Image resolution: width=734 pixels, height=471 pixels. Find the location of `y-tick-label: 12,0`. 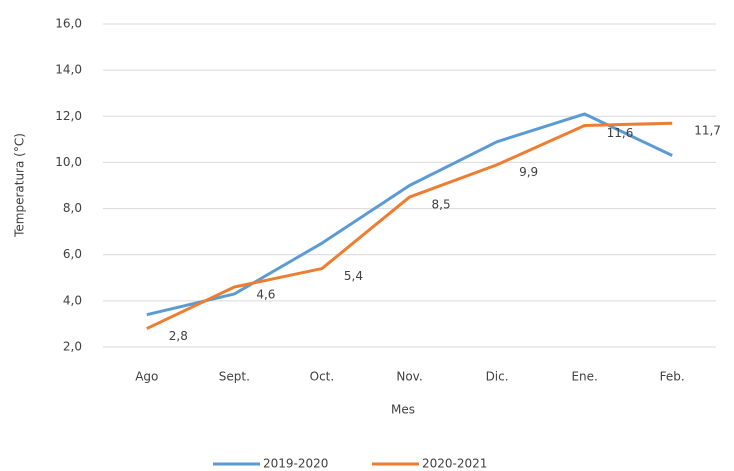

y-tick-label: 12,0 is located at coordinates (68, 116).